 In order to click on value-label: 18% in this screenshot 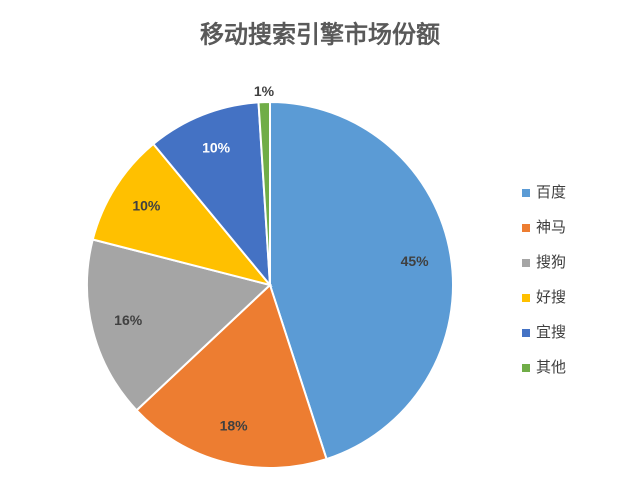, I will do `click(234, 426)`.